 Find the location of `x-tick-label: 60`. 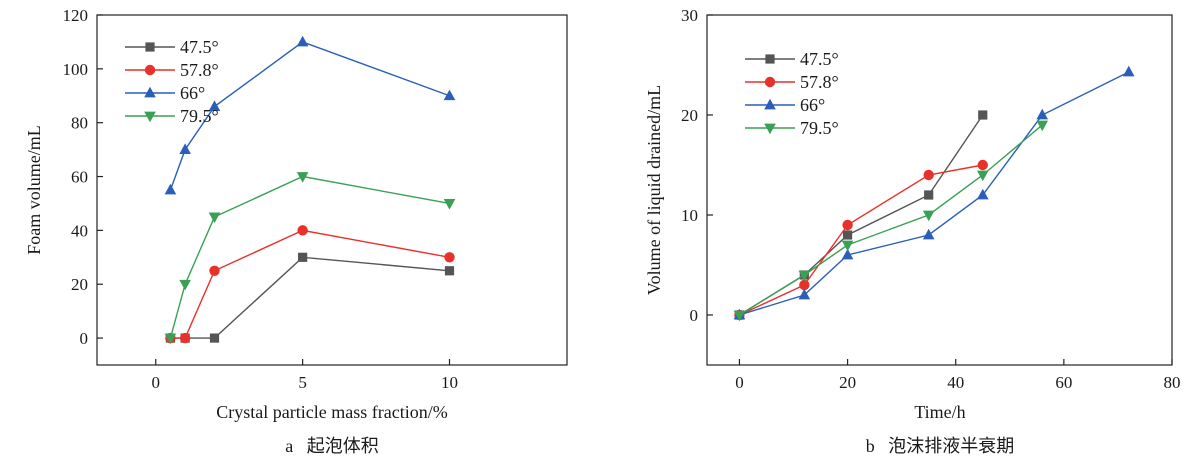

x-tick-label: 60 is located at coordinates (1063, 382).